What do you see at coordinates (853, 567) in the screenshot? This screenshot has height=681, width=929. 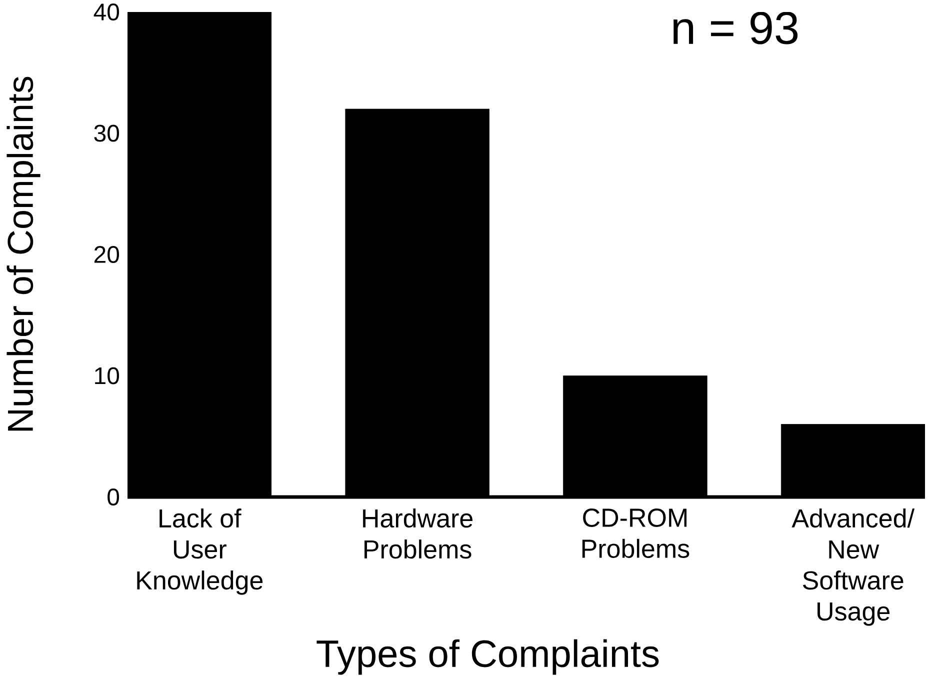 I see `x-tick-label: Advanced/ New Software Usage` at bounding box center [853, 567].